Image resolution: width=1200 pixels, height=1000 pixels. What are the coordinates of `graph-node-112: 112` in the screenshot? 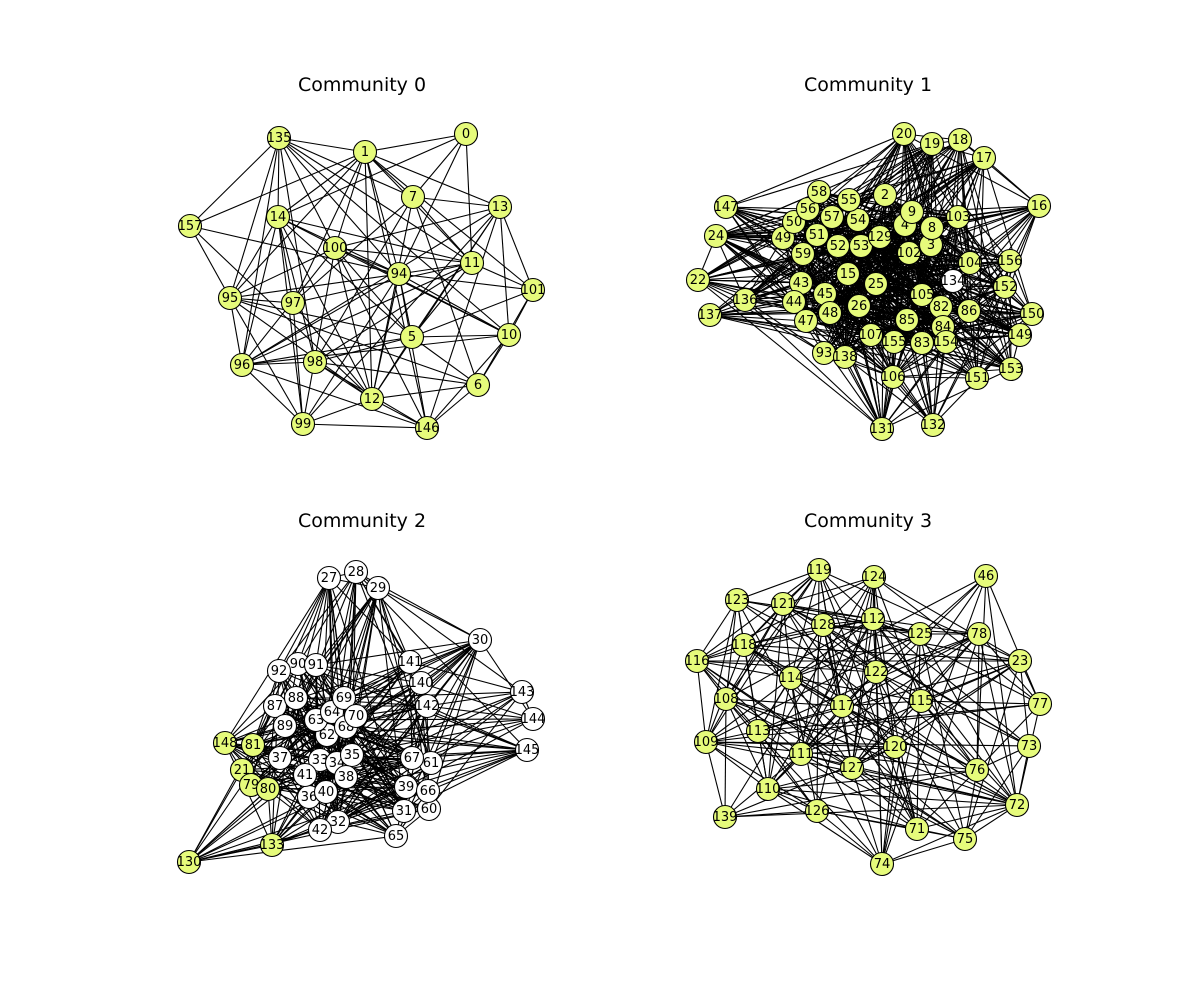 It's located at (873, 619).